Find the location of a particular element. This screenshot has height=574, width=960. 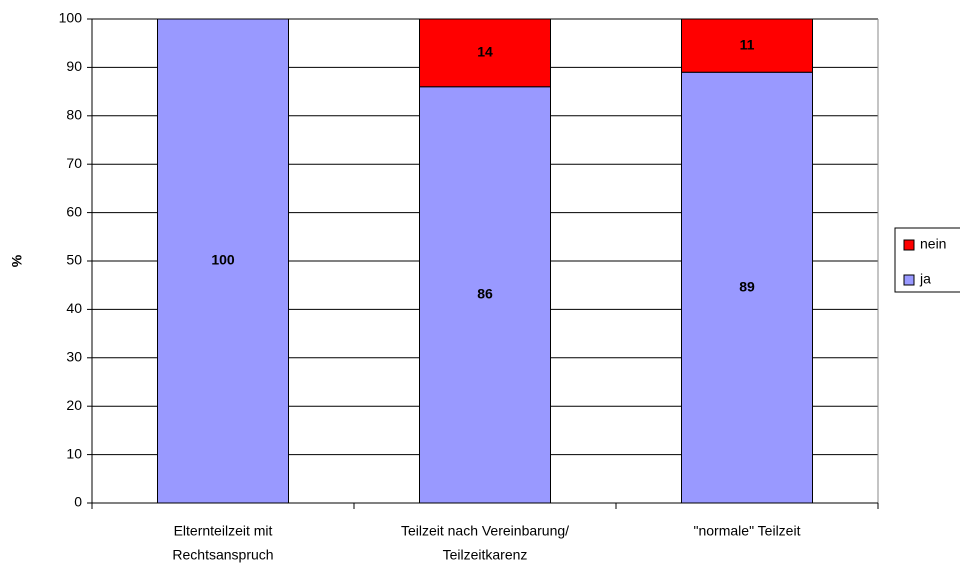

data-label: 86 is located at coordinates (485, 294).